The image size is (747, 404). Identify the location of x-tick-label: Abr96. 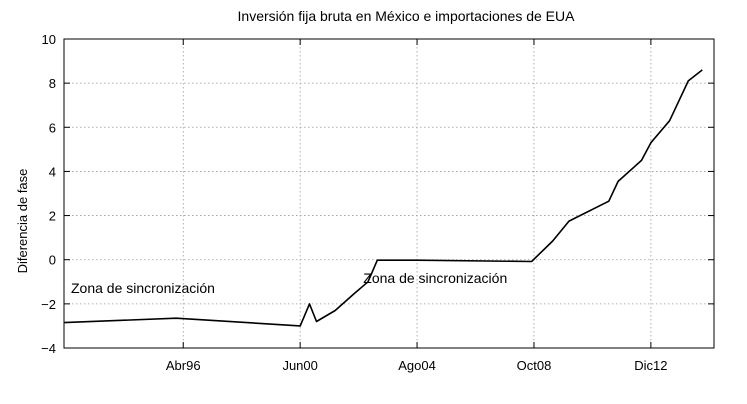
(183, 365).